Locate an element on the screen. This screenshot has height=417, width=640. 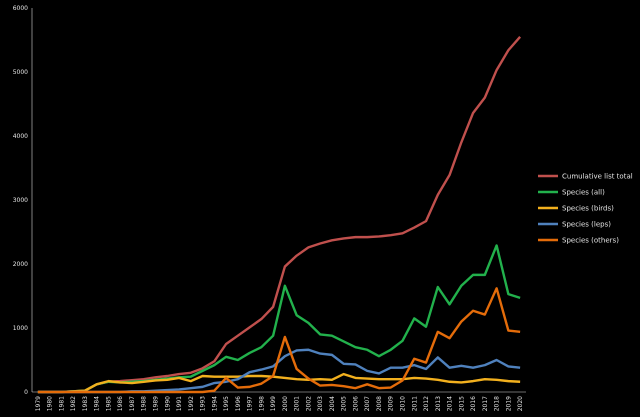
x-tick-label: 1994 is located at coordinates (214, 403).